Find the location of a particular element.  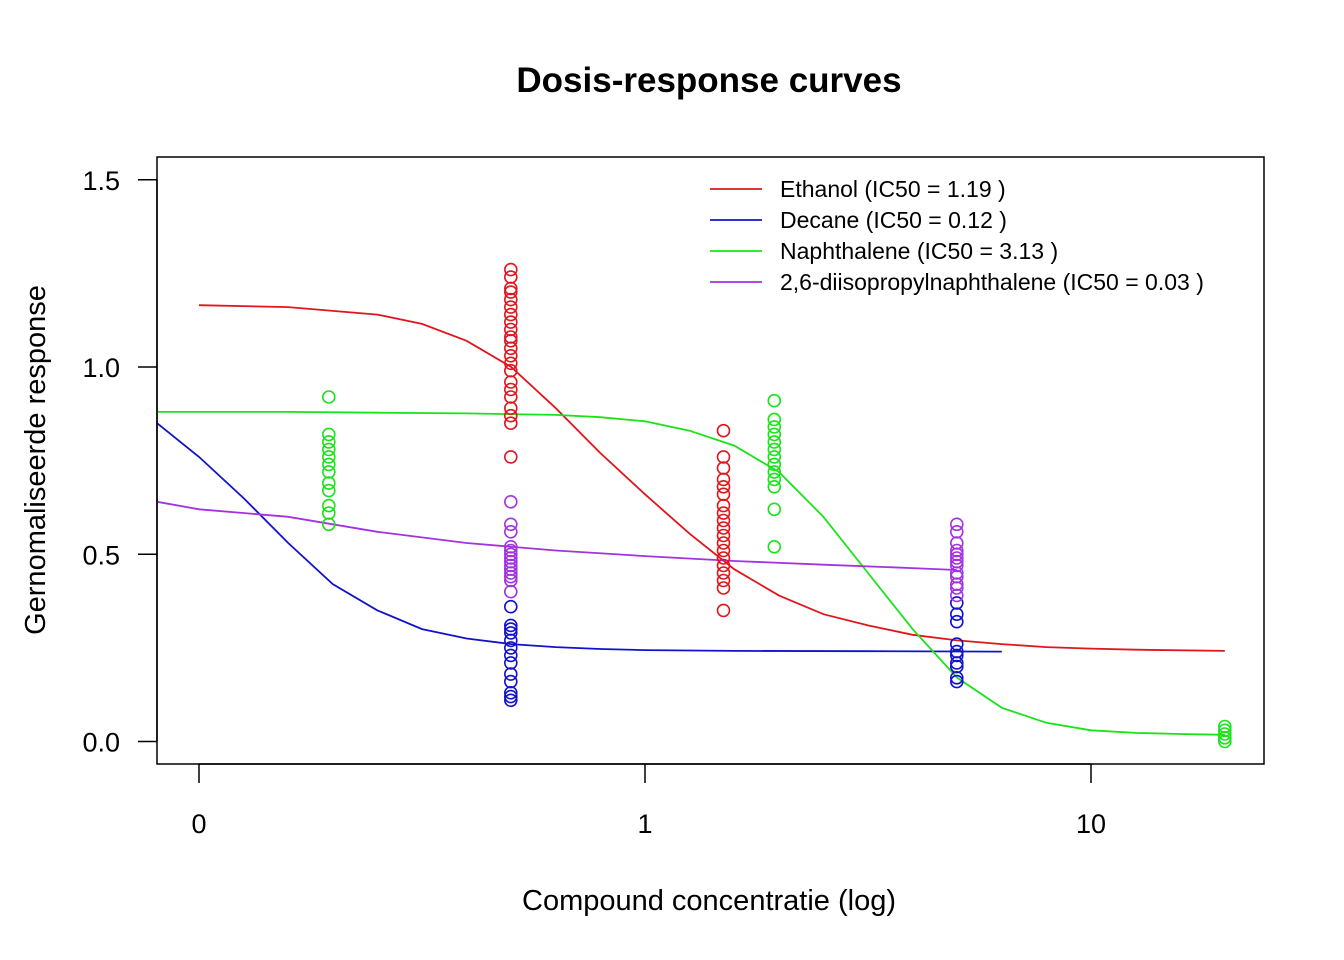

y-tick-label: 1.0 is located at coordinates (101, 368).